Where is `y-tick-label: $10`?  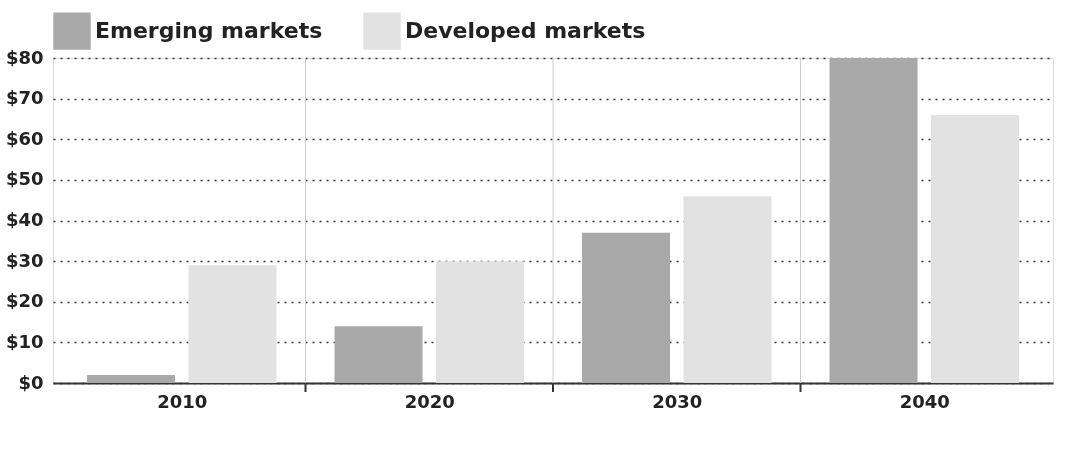
y-tick-label: $10 is located at coordinates (24, 341).